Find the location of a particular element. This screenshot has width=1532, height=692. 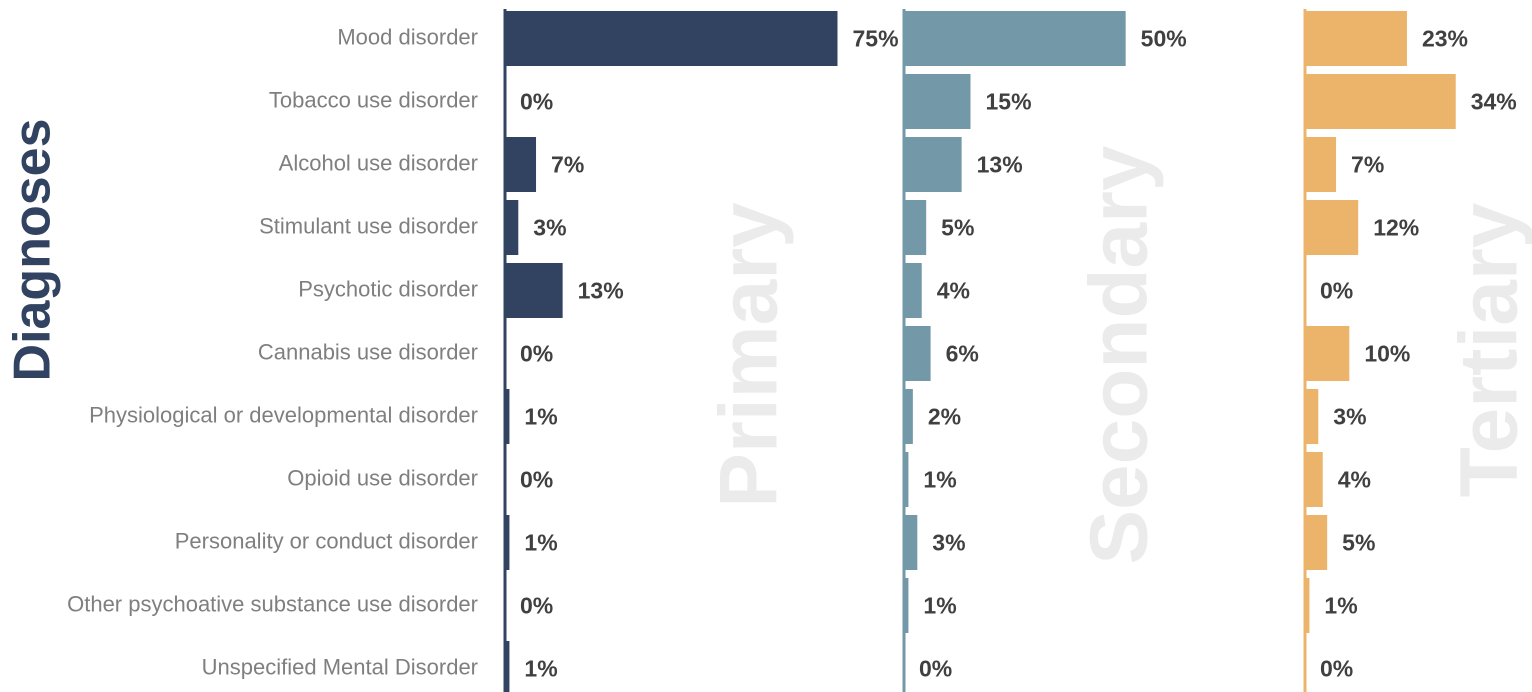

value-label: 12% is located at coordinates (1396, 228).